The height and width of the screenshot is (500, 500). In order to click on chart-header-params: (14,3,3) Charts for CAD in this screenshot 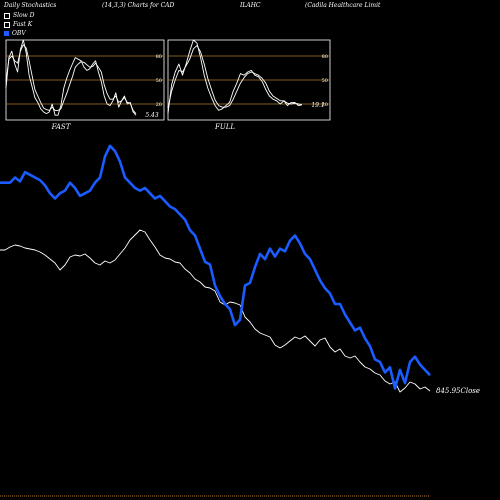, I will do `click(138, 5)`.